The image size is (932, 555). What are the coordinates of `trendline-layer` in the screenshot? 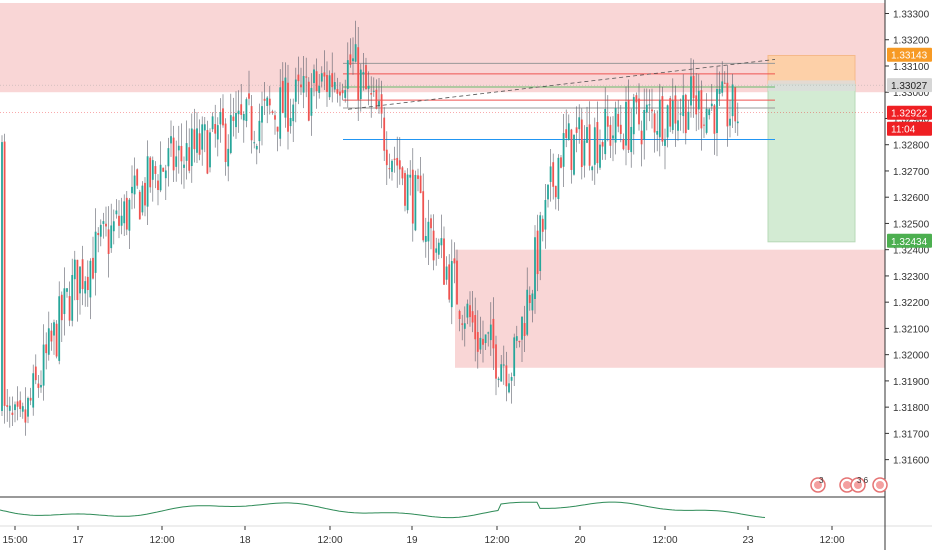 It's located at (561, 84).